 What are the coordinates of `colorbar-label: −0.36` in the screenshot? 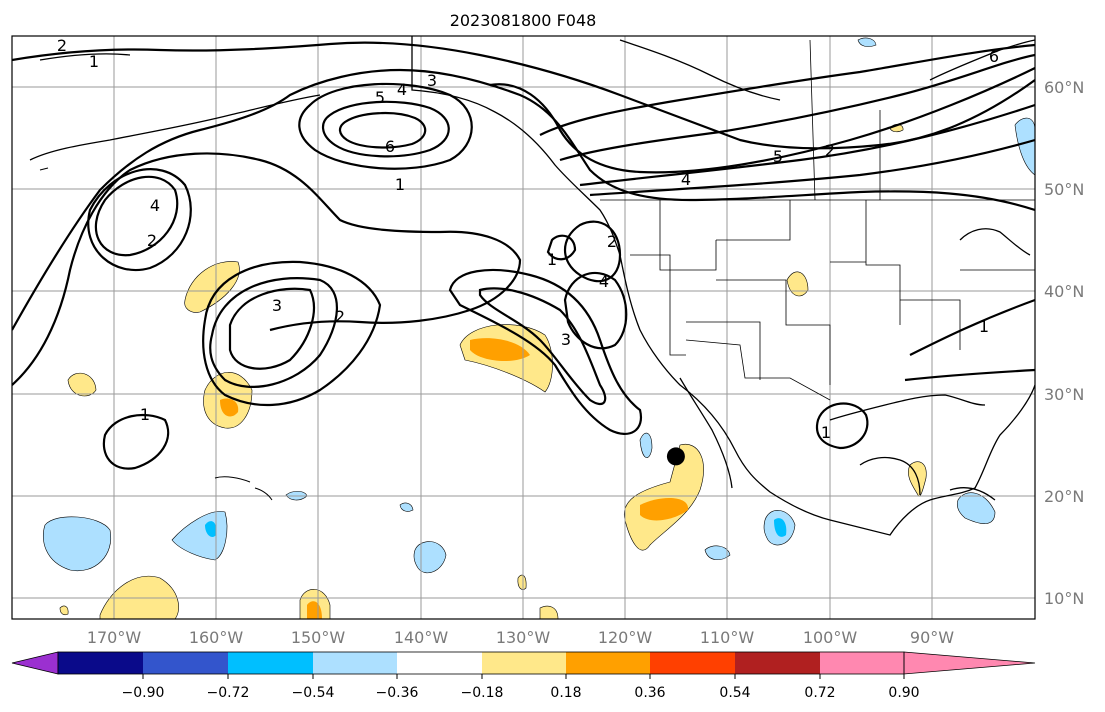 It's located at (397, 693).